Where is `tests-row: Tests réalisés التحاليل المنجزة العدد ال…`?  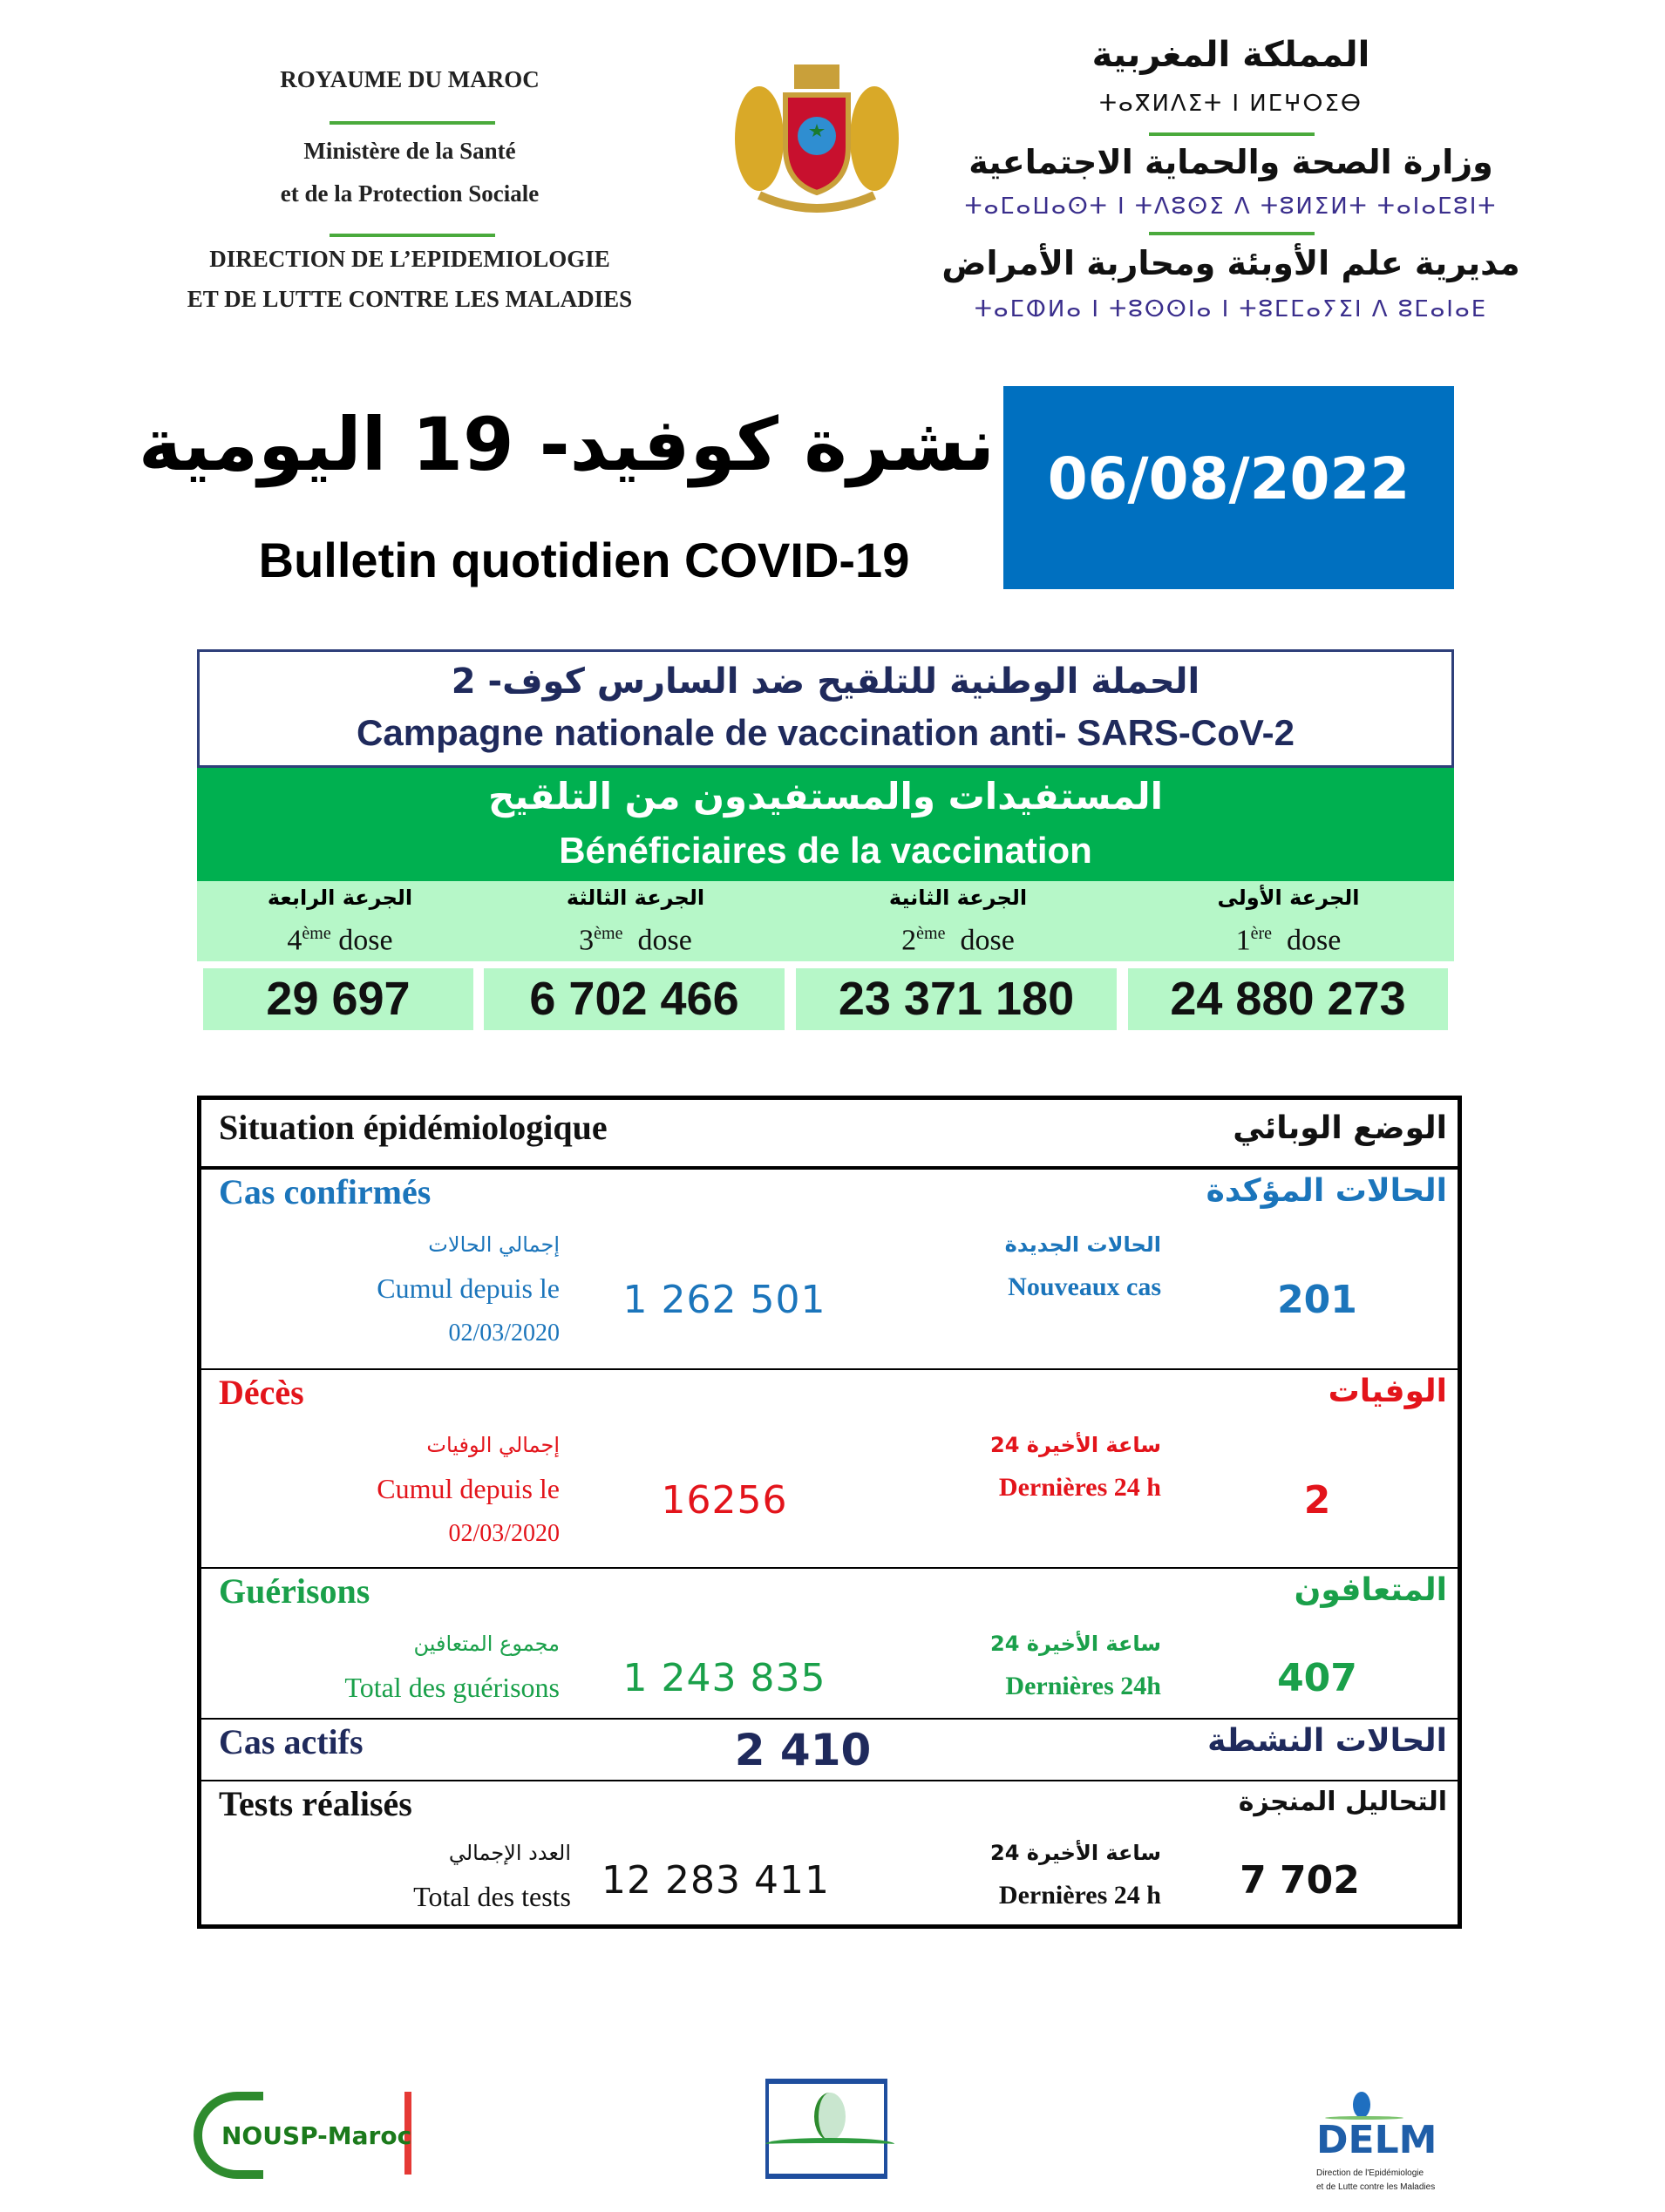
tests-row: Tests réalisés التحاليل المنجزة العدد ال… is located at coordinates (829, 1852).